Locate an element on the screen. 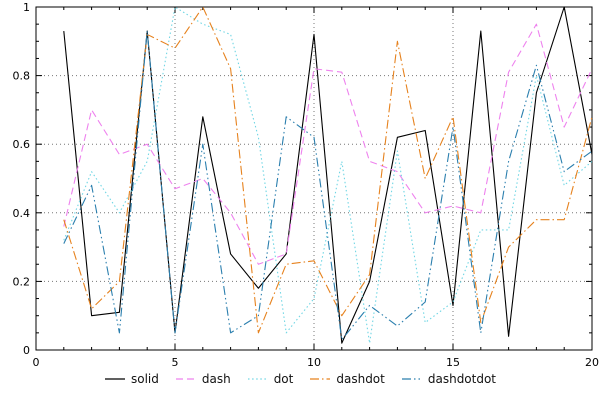 The image size is (600, 400). legend-item-dash: dash is located at coordinates (203, 379).